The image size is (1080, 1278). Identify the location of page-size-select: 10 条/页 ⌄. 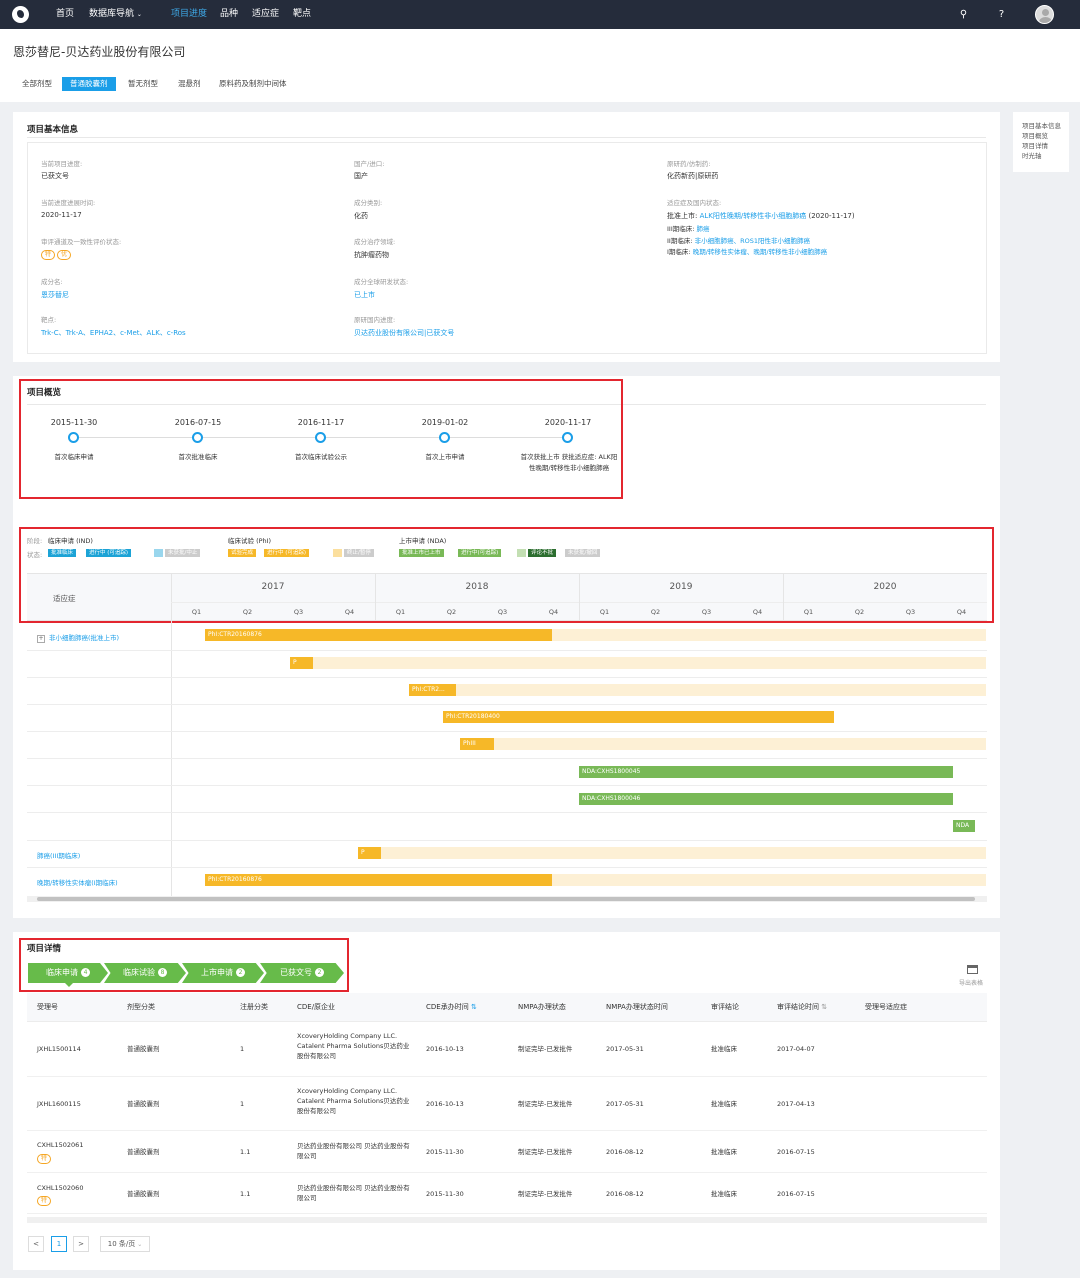
(125, 1244).